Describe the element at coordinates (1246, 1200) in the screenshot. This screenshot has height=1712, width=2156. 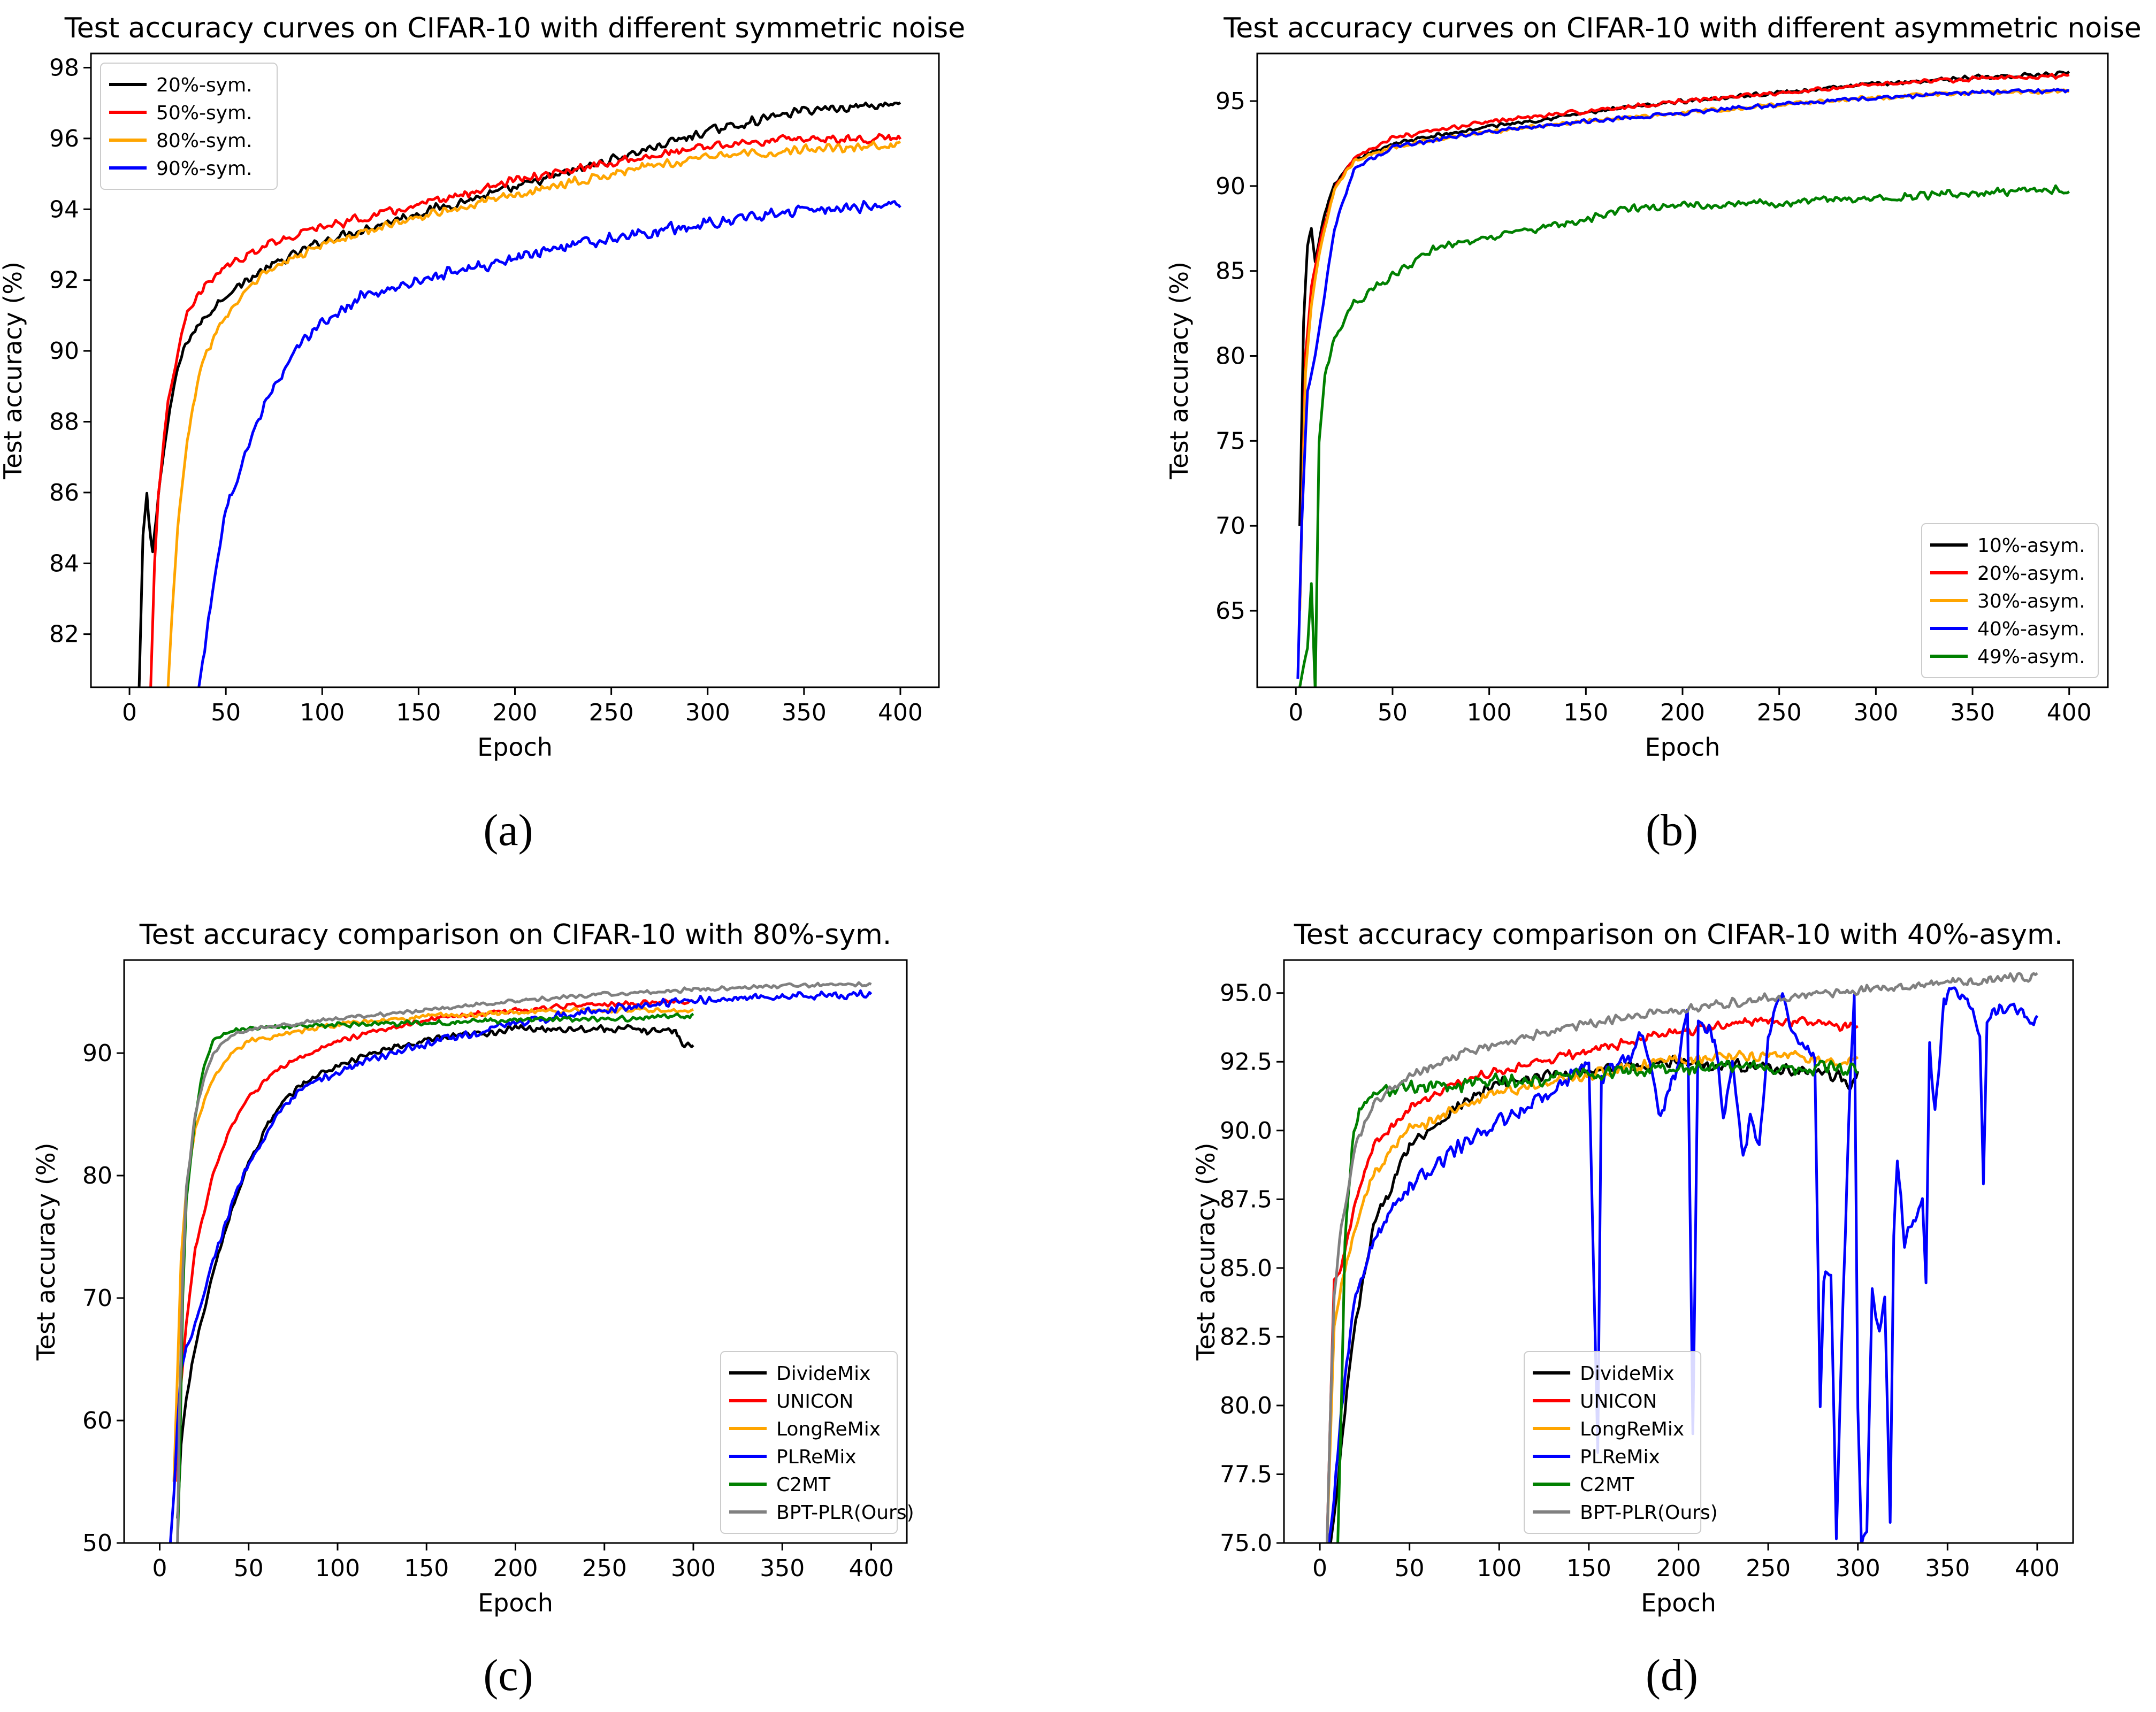
I see `y-tick-label: 87.5` at that location.